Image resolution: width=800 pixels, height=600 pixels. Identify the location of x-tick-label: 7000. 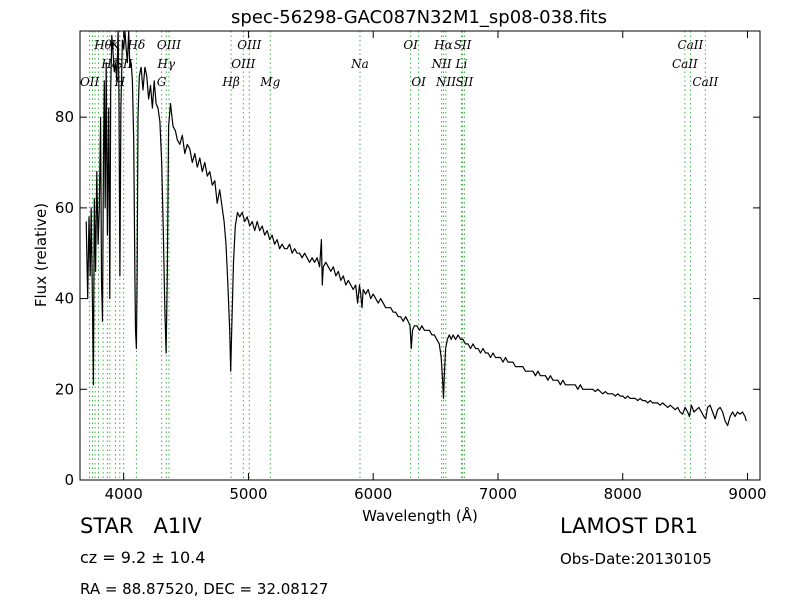
(498, 494).